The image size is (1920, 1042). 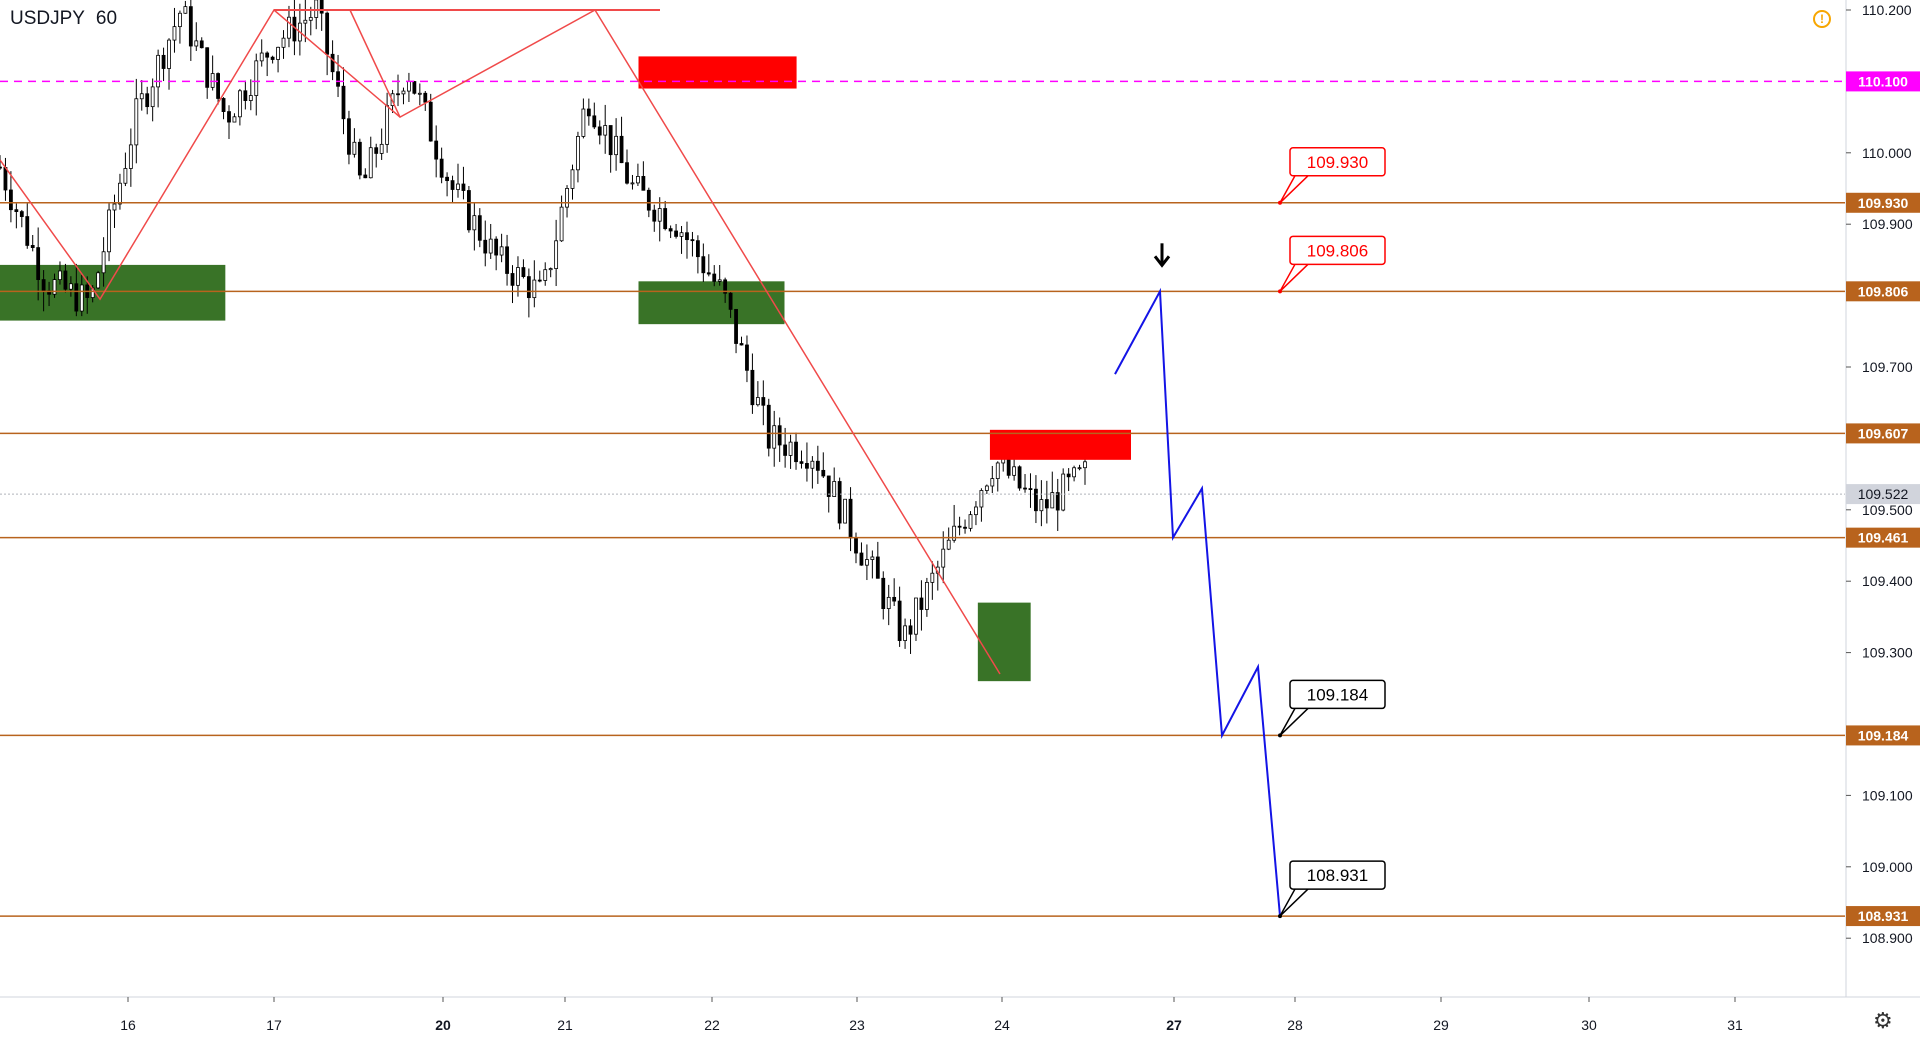 What do you see at coordinates (1887, 224) in the screenshot?
I see `price-tick-label: 109.900` at bounding box center [1887, 224].